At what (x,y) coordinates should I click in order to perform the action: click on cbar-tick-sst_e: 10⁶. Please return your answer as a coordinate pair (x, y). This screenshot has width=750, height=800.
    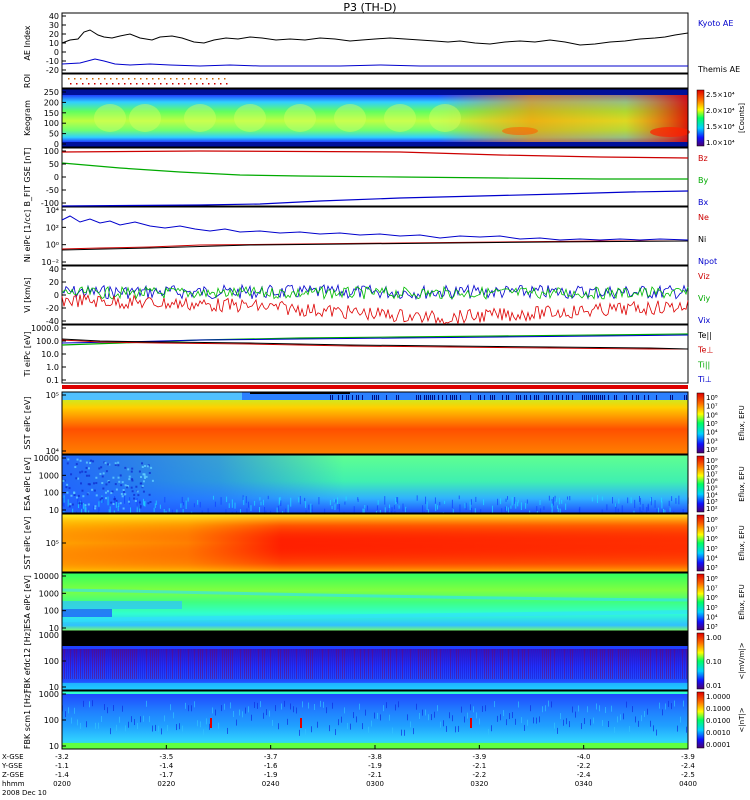
    Looking at the image, I should click on (712, 415).